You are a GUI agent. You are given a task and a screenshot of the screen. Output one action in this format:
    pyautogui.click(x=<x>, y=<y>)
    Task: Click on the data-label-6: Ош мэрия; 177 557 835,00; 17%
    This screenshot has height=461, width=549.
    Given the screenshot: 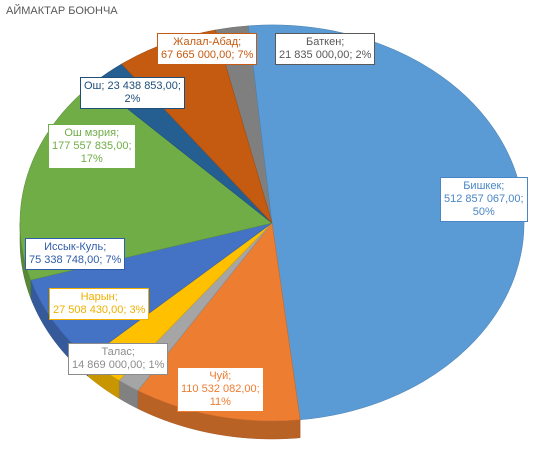 What is the action you would take?
    pyautogui.click(x=92, y=146)
    